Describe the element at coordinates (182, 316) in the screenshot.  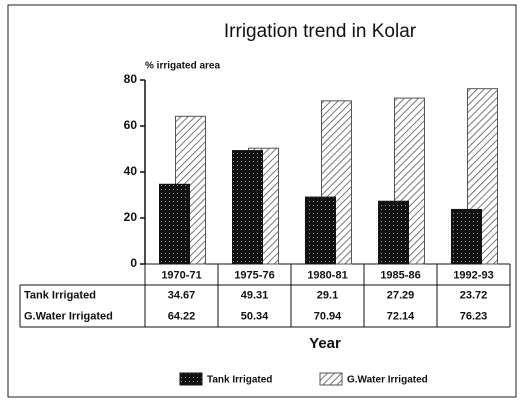
I see `table-value: 64.22` at that location.